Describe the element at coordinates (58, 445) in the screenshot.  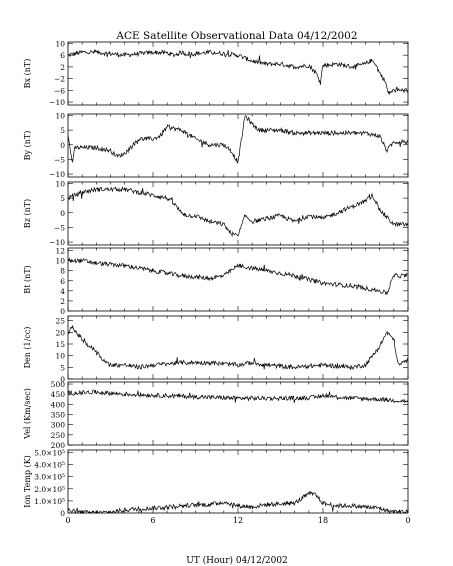
I see `y-tick-label: 200` at that location.